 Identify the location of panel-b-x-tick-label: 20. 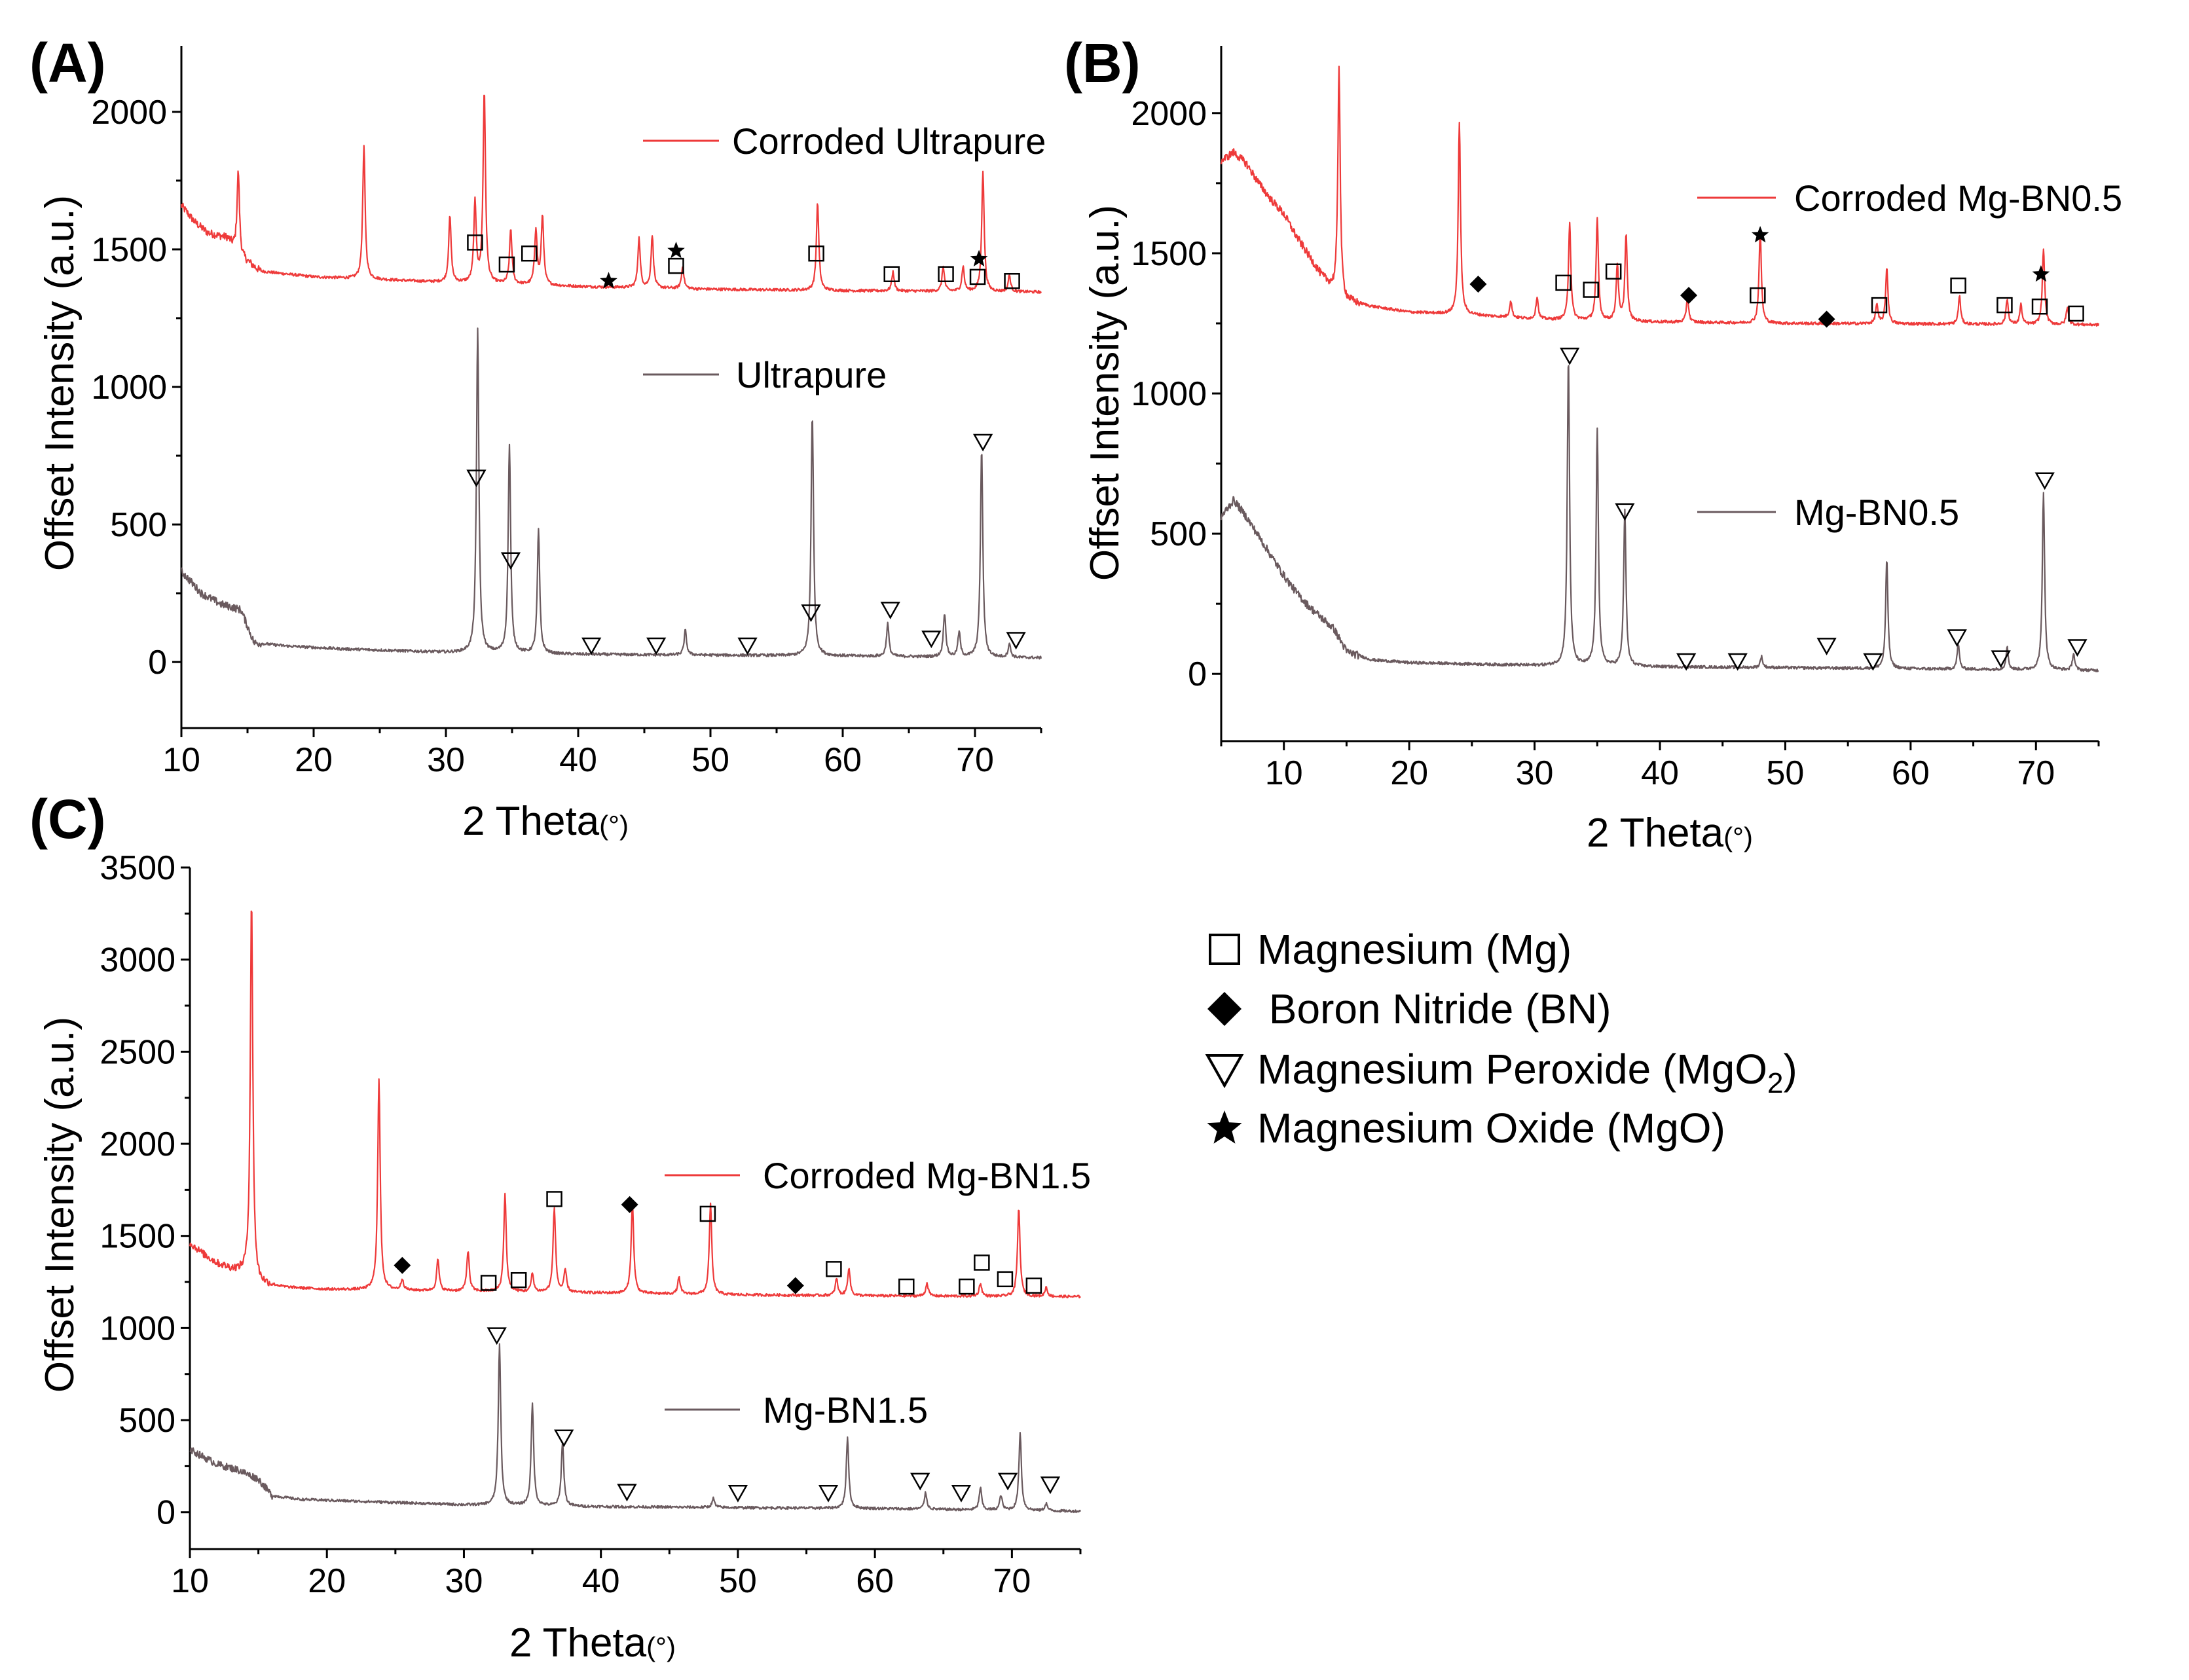
(1409, 773).